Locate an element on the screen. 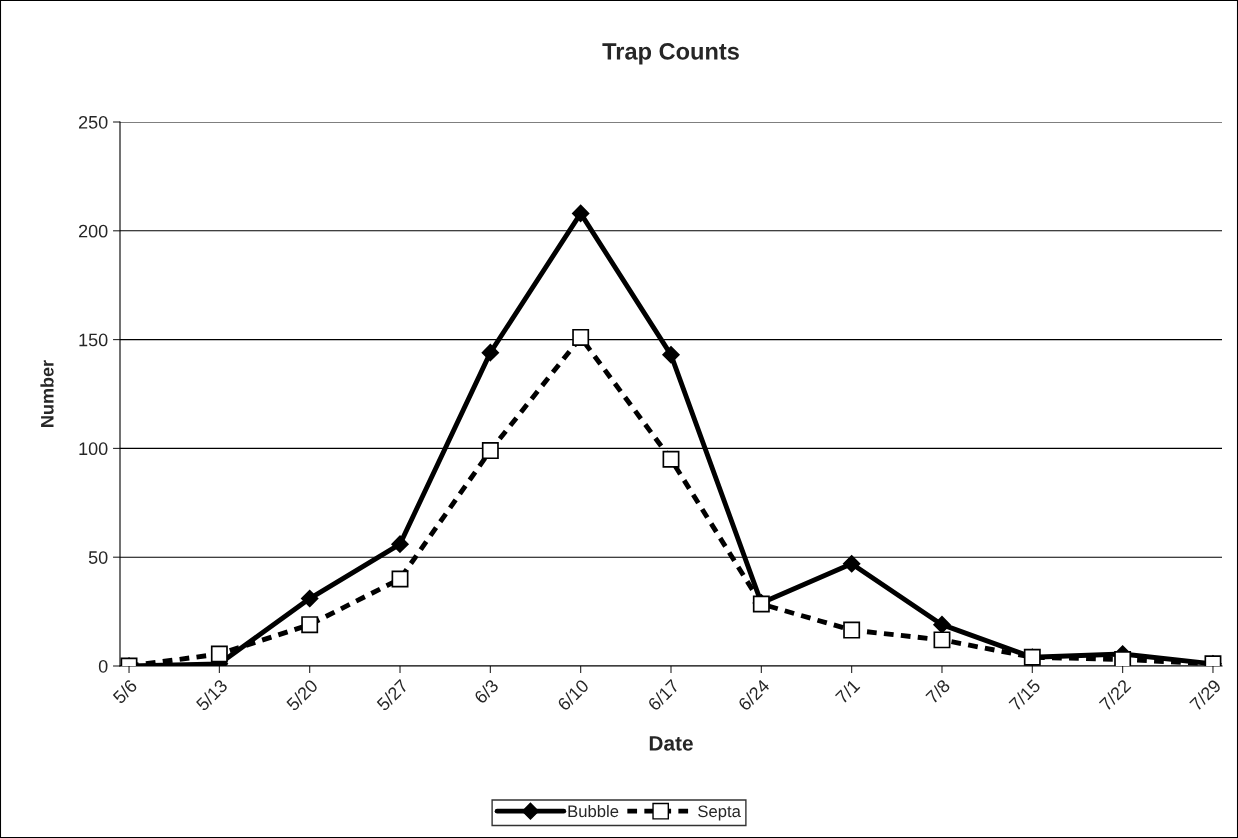 The width and height of the screenshot is (1238, 838). y-tick-label: 0 is located at coordinates (103, 666).